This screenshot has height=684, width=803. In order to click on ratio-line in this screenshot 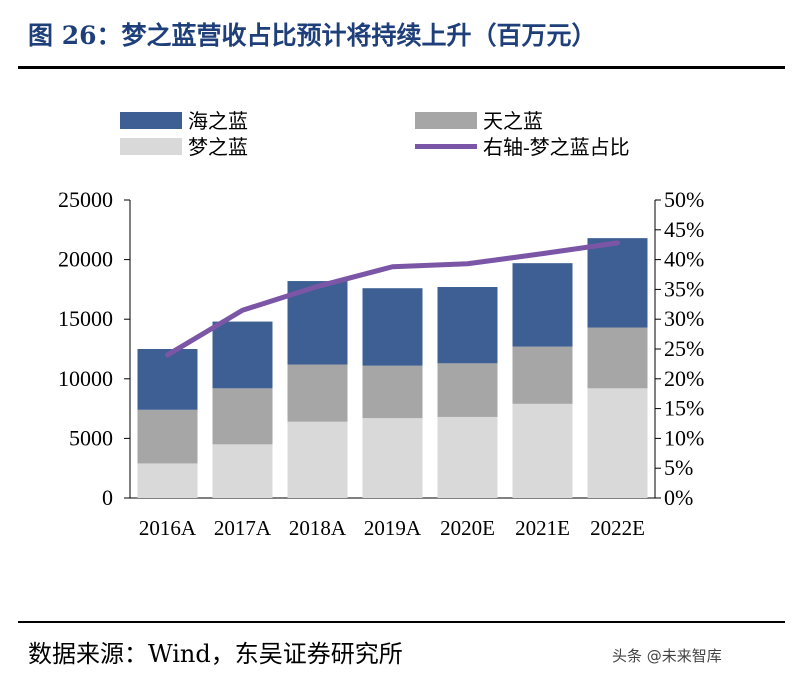, I will do `click(392, 299)`.